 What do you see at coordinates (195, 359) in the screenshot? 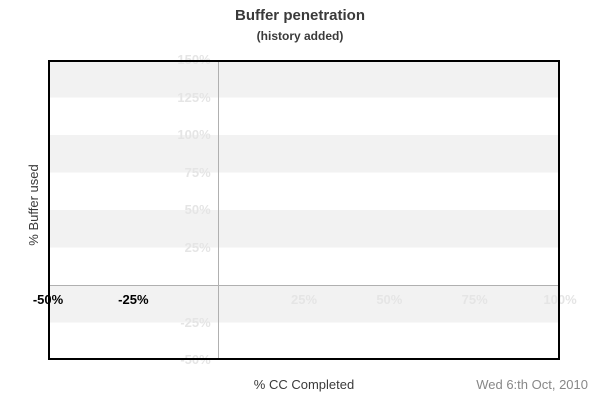
I see `y-tick-label: -50%` at bounding box center [195, 359].